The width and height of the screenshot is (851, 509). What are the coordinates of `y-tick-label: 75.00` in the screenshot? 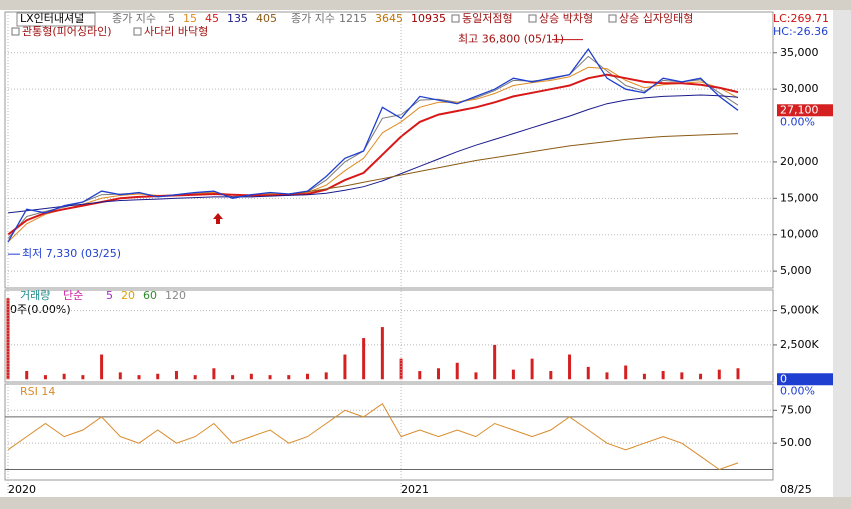 It's located at (796, 409).